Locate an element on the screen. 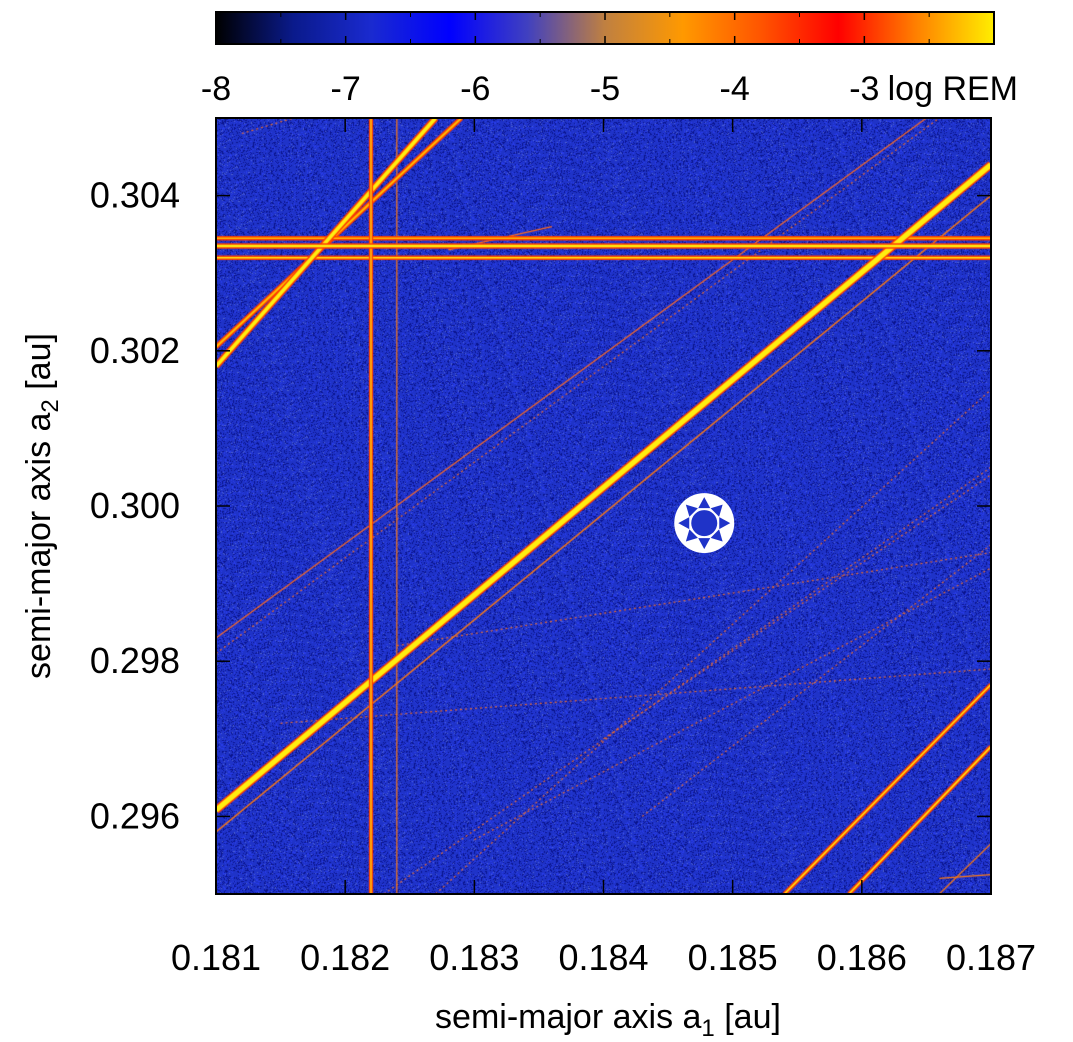 The height and width of the screenshot is (1042, 1073). x-tick-label: 0.186 is located at coordinates (862, 957).